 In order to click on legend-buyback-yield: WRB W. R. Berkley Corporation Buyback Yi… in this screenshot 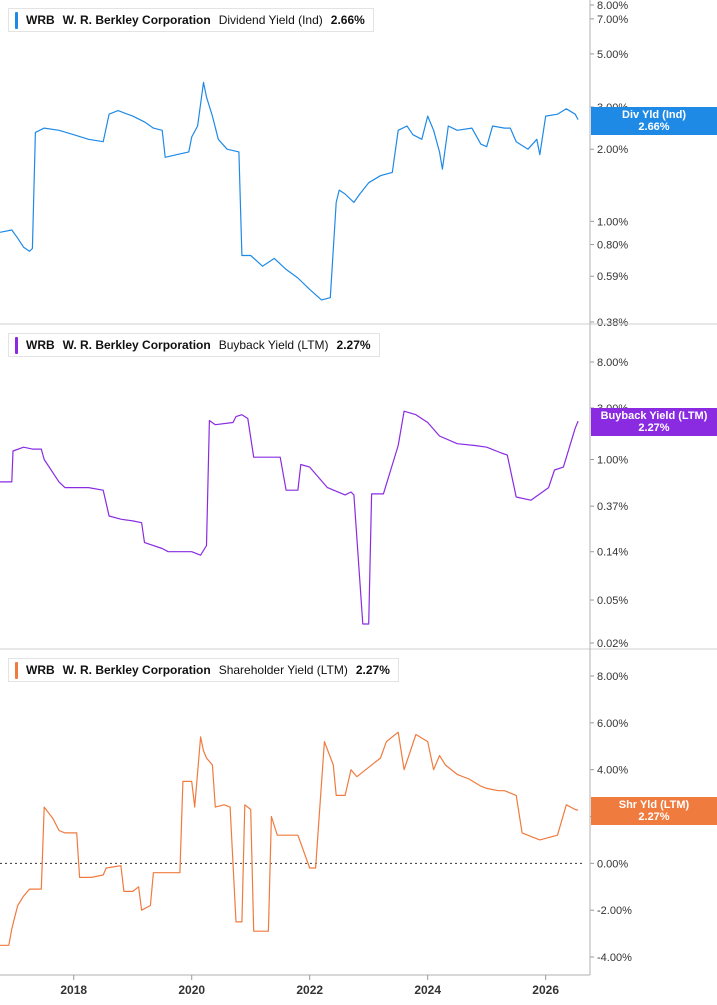, I will do `click(194, 345)`.